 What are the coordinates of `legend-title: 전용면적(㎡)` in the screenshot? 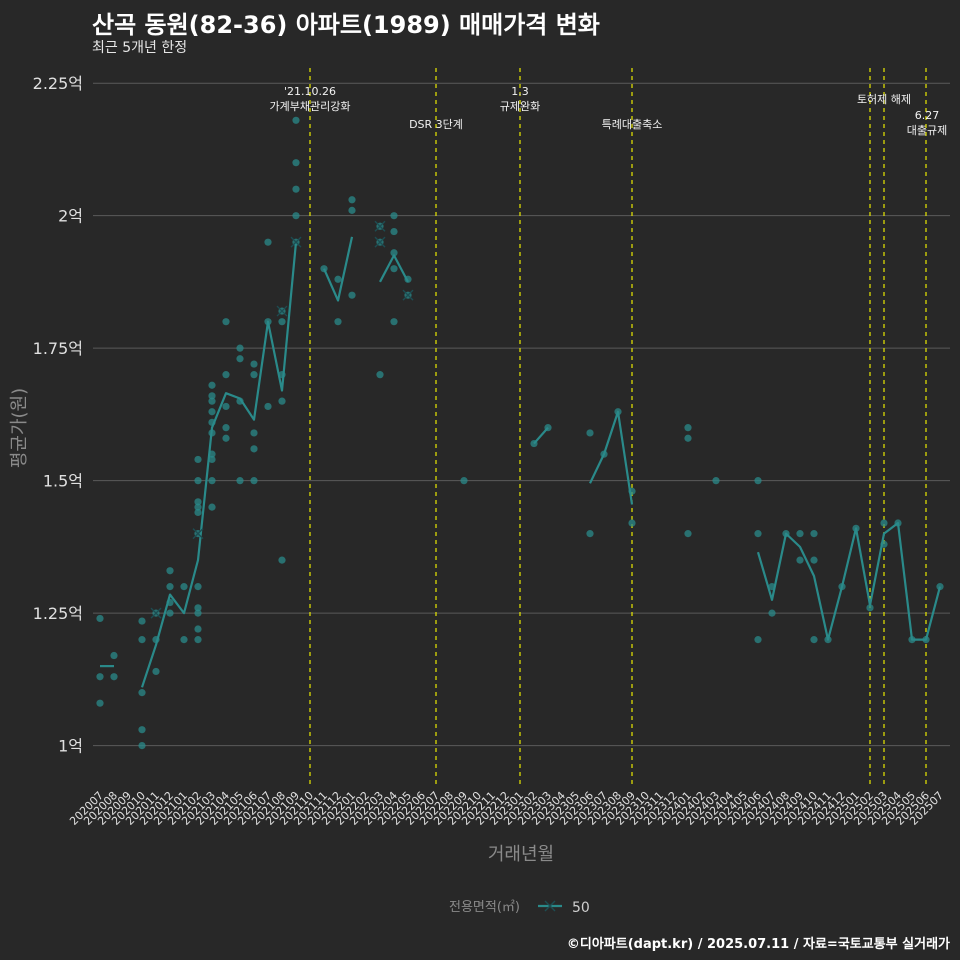 It's located at (484, 907).